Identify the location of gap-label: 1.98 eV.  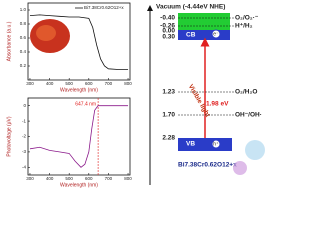
(217, 104).